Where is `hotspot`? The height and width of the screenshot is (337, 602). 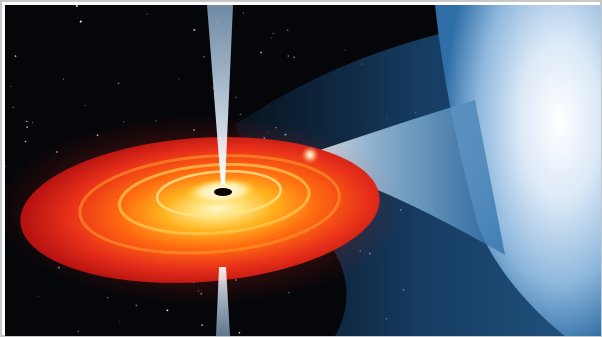 hotspot is located at coordinates (310, 155).